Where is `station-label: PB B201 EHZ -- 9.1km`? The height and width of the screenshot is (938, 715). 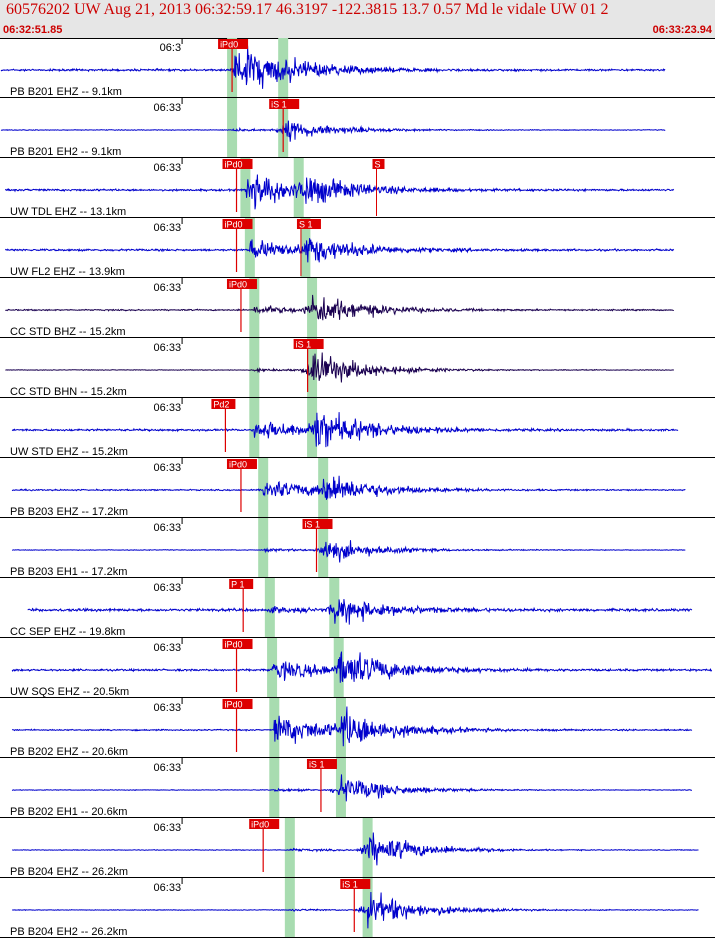
station-label: PB B201 EHZ -- 9.1km is located at coordinates (66, 92).